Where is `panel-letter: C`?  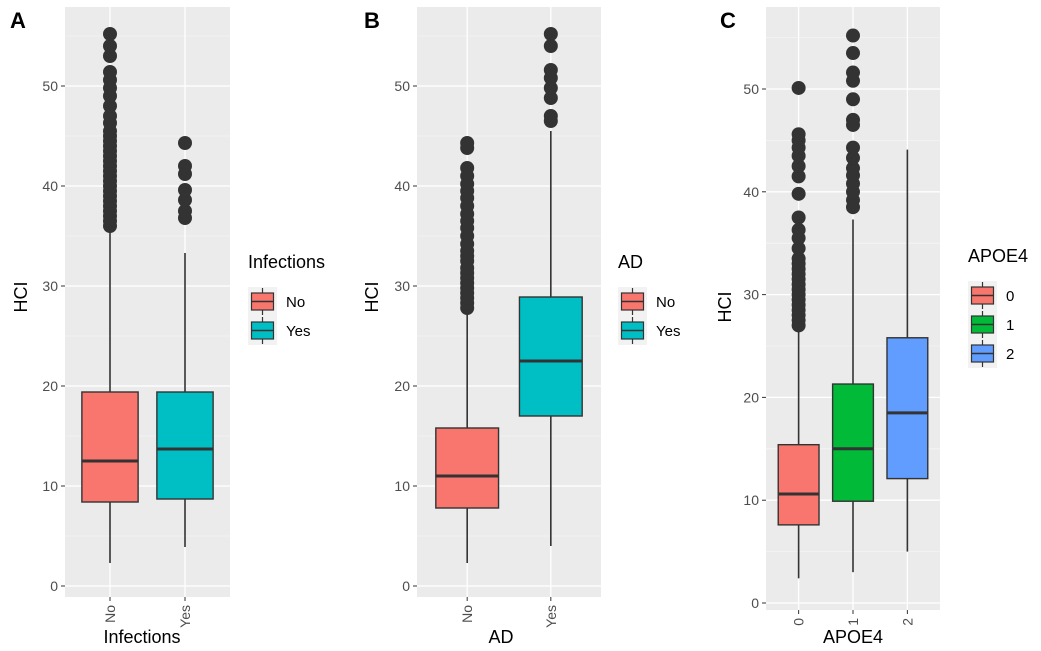
panel-letter: C is located at coordinates (728, 20).